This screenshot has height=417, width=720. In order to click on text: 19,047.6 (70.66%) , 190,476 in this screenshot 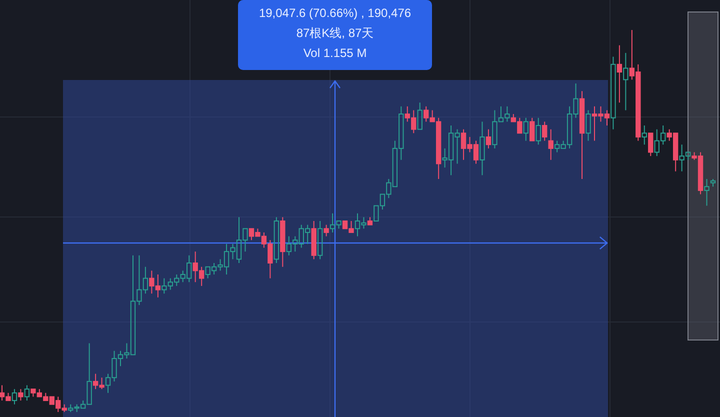, I will do `click(335, 13)`.